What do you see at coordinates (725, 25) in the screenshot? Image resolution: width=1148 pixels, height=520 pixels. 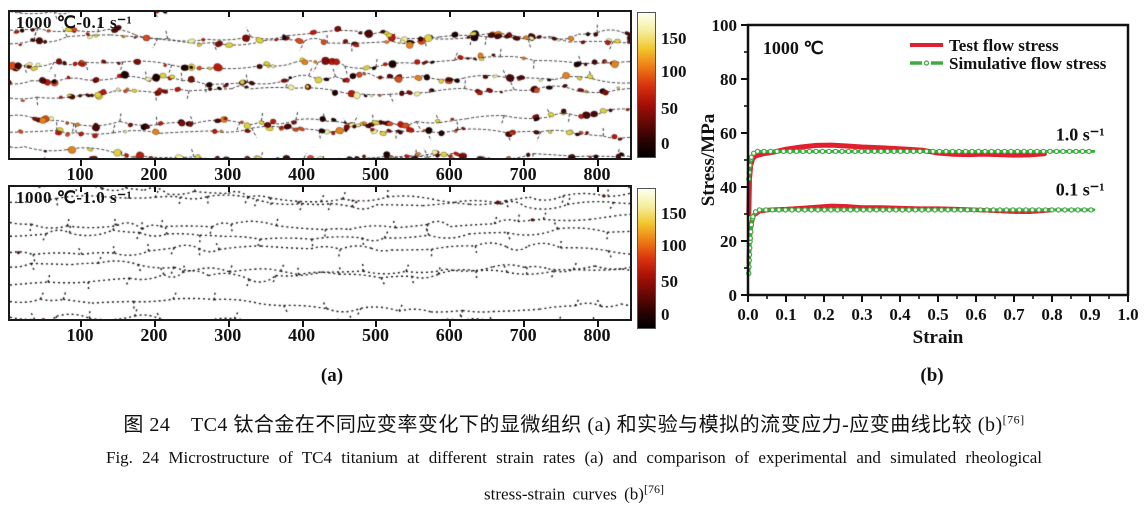 I see `y-tick-label: 100` at bounding box center [725, 25].